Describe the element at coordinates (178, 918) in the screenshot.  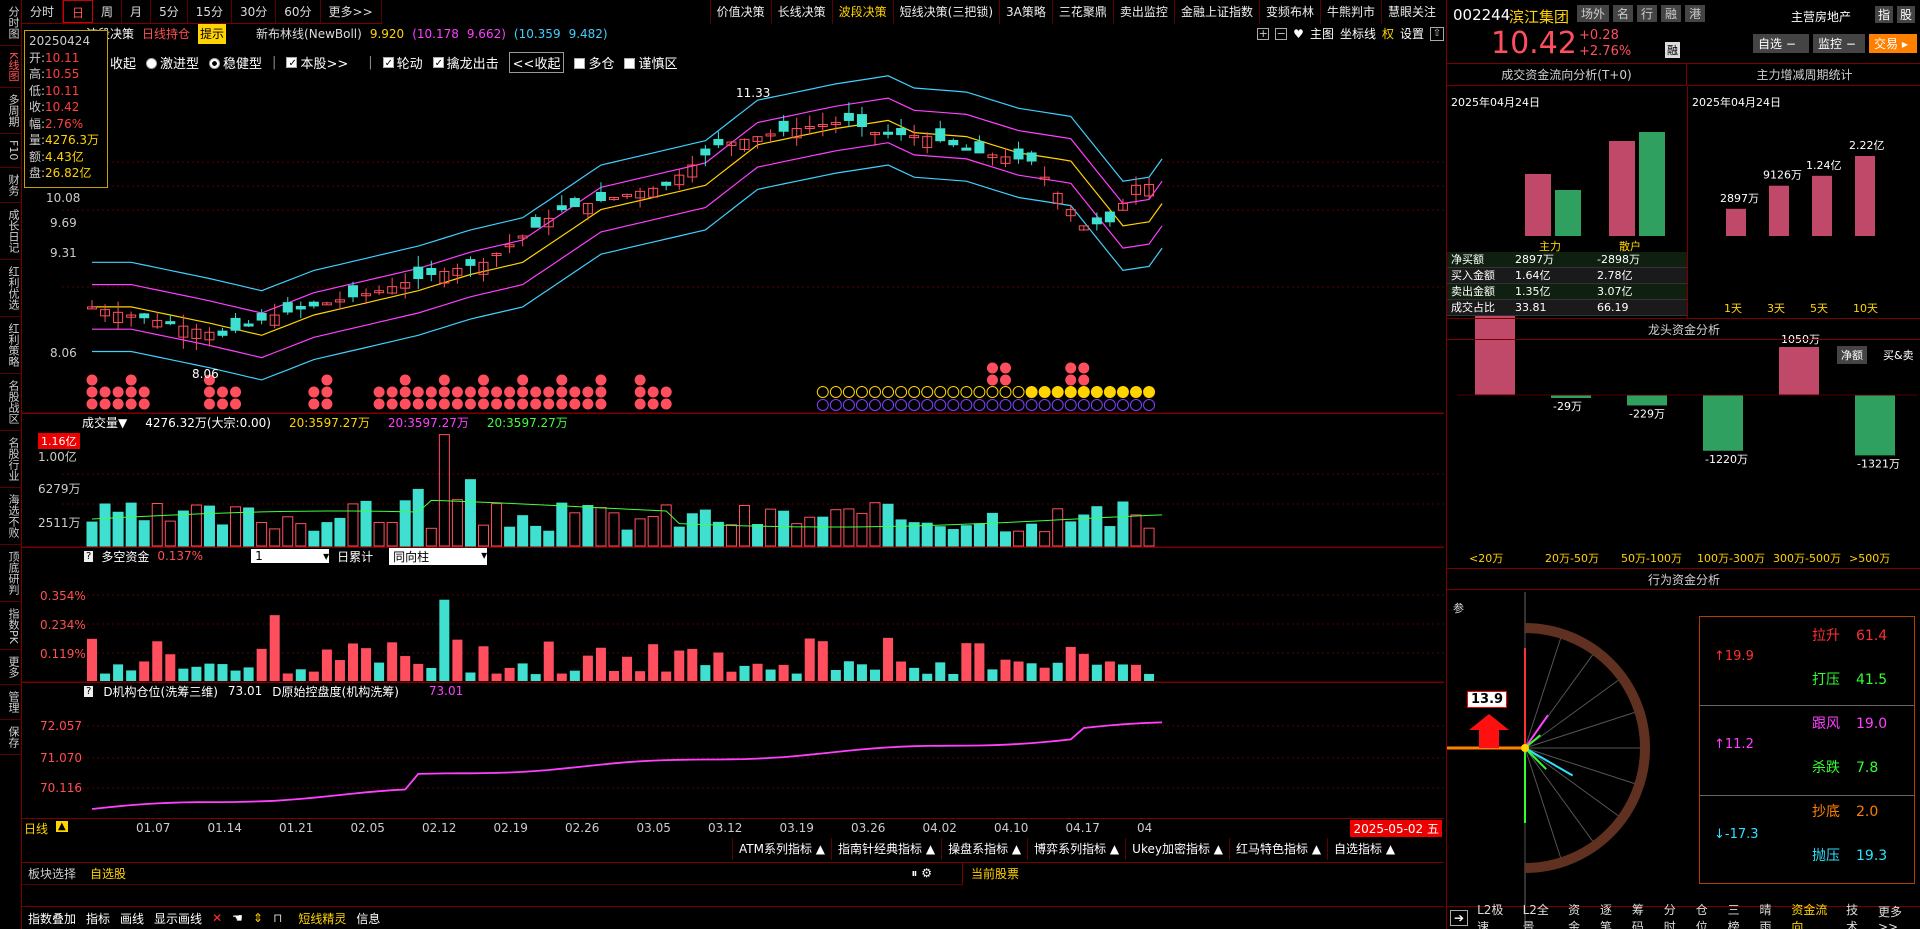
I see `tool-show-draw: 显示画线` at that location.